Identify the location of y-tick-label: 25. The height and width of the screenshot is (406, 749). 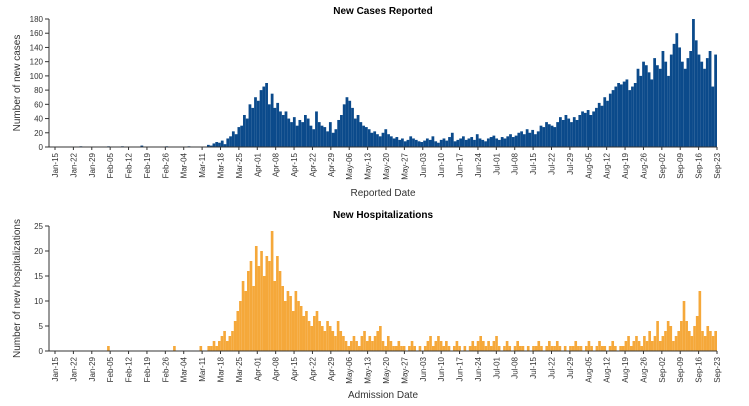
(38, 226).